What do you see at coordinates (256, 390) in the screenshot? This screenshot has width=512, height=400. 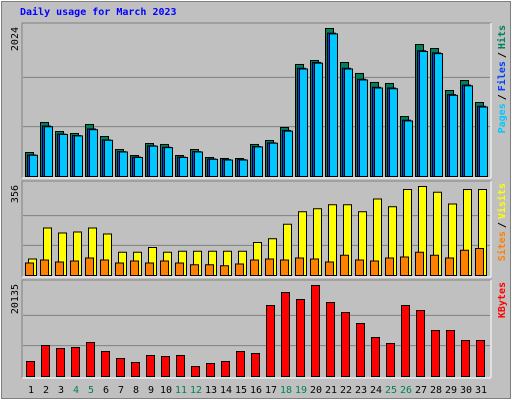 I see `x-tick-label: 16` at bounding box center [256, 390].